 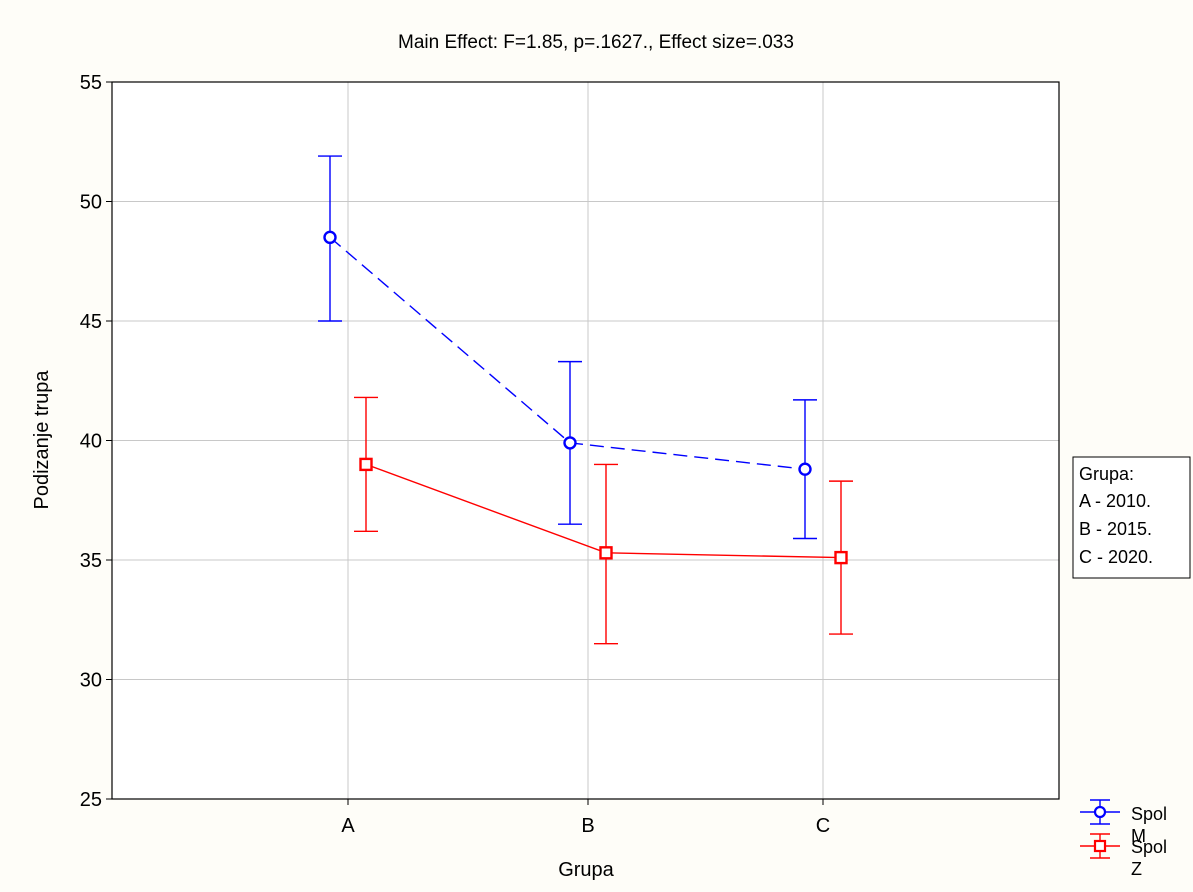 What do you see at coordinates (91, 322) in the screenshot?
I see `y-tick-label: 45` at bounding box center [91, 322].